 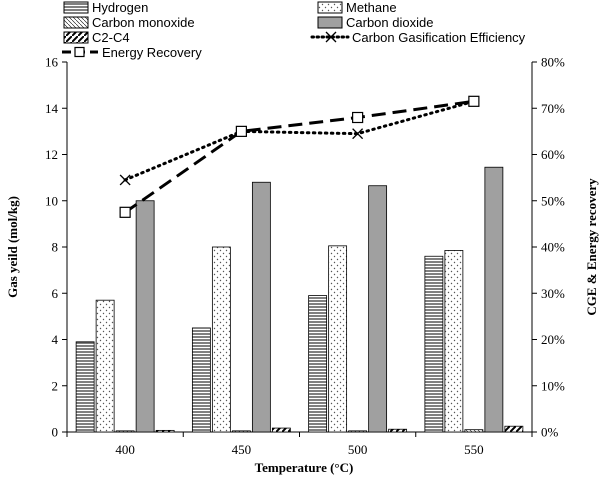 I want to click on legend-item-energy-recovery: Energy Recovery, so click(x=132, y=52).